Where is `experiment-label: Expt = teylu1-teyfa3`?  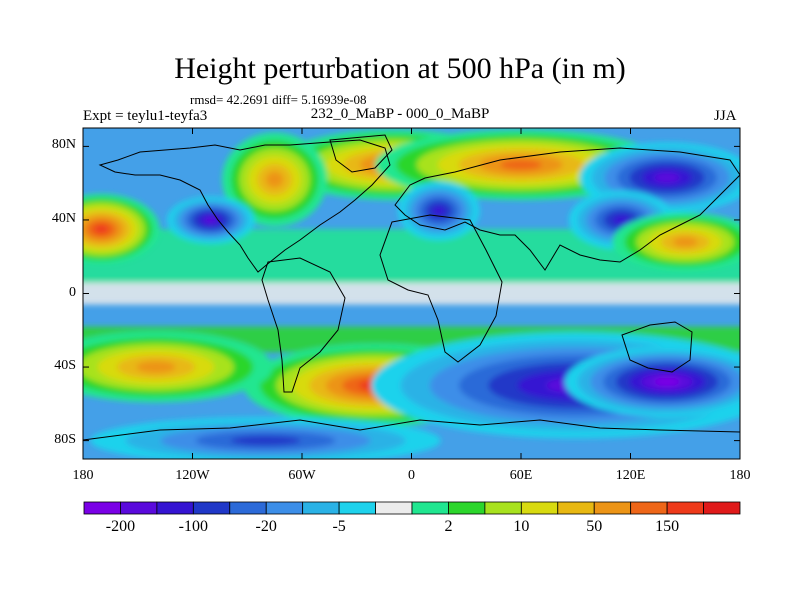 experiment-label: Expt = teylu1-teyfa3 is located at coordinates (145, 116).